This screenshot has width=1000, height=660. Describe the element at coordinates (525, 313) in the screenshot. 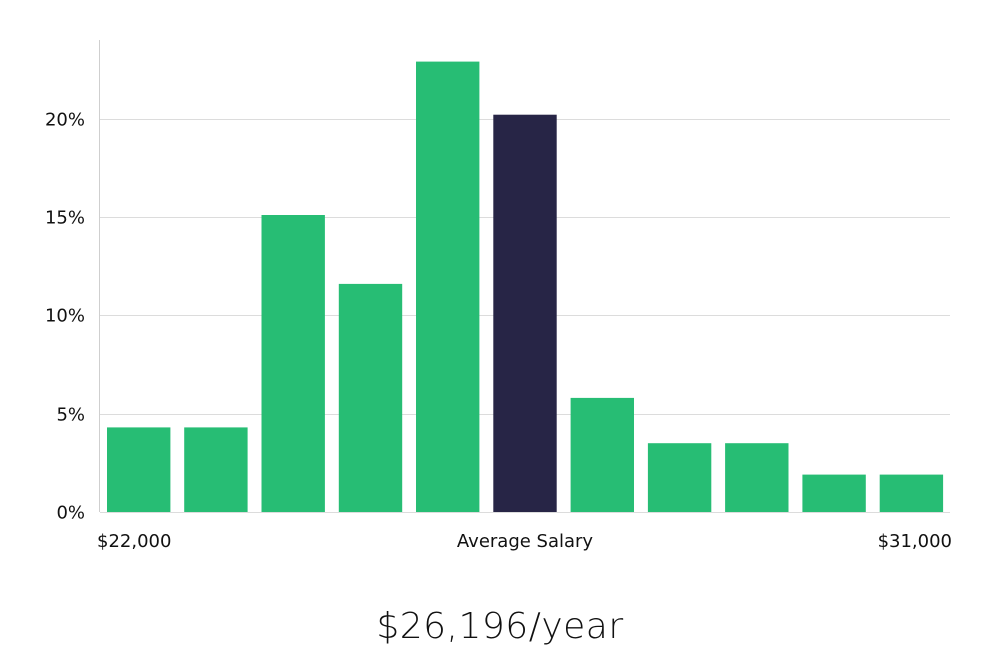

I see `bar-highlighted` at that location.